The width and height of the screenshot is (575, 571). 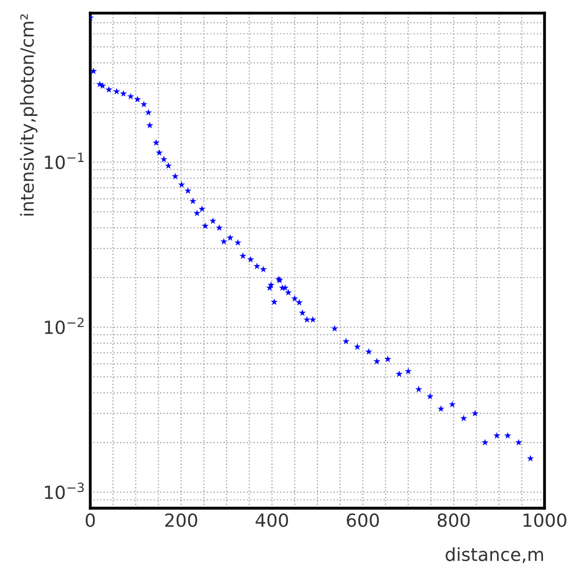 I want to click on x-axis-title: distance,m, so click(x=494, y=555).